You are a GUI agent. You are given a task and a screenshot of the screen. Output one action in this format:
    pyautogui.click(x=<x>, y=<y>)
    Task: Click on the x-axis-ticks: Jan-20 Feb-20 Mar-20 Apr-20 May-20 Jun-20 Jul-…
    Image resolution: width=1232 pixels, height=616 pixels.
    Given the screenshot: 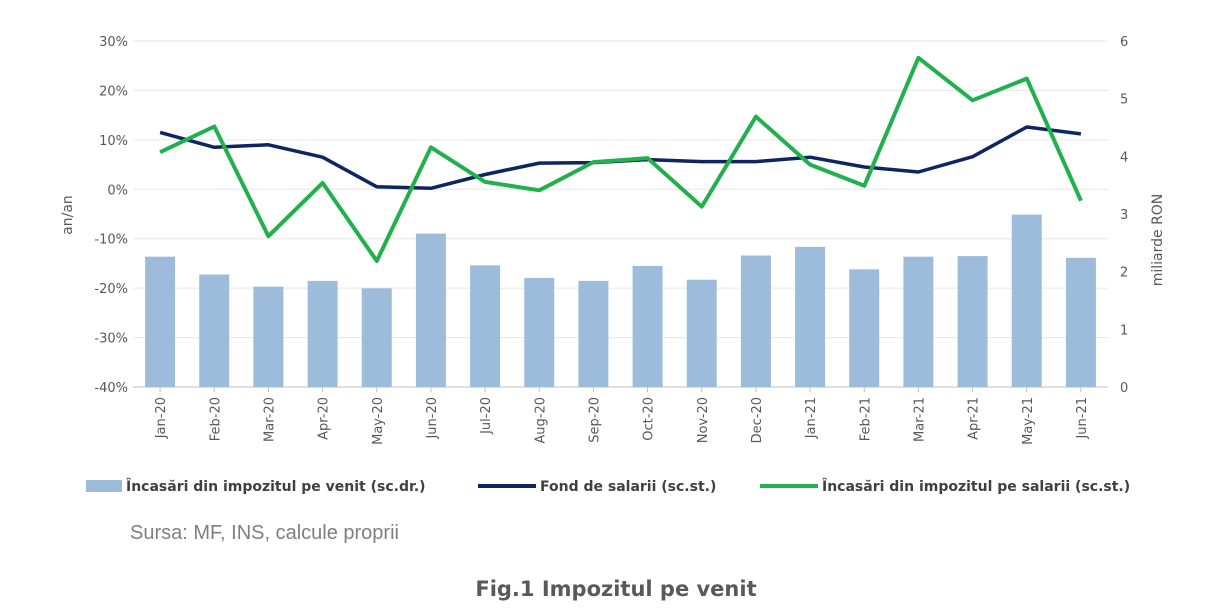 What is the action you would take?
    pyautogui.click(x=622, y=416)
    